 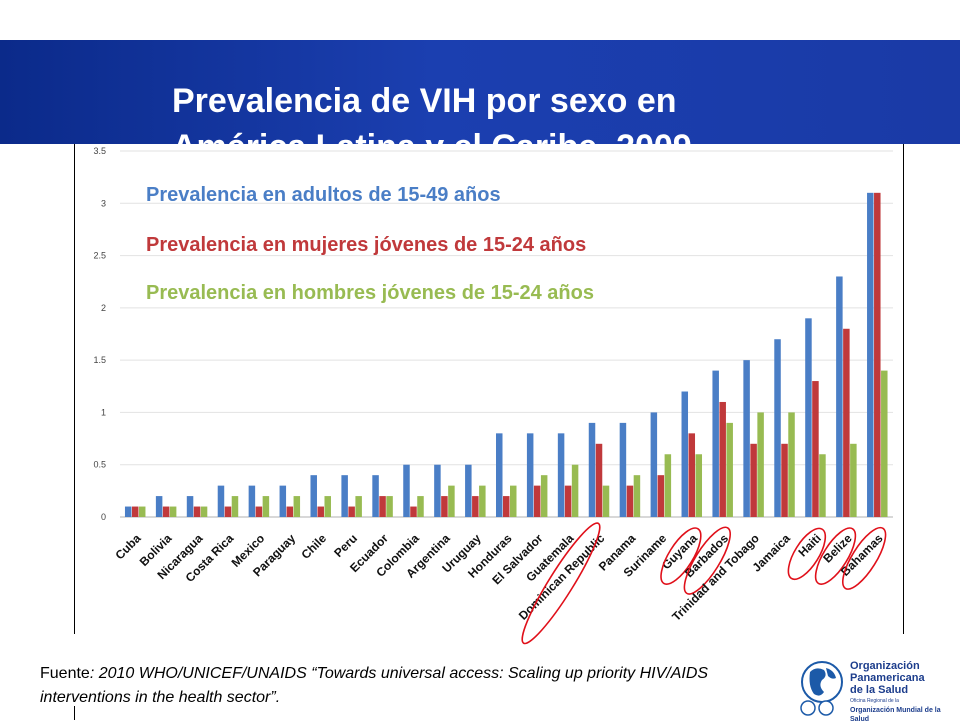 I want to click on logo-line-1: Organización, so click(x=885, y=666).